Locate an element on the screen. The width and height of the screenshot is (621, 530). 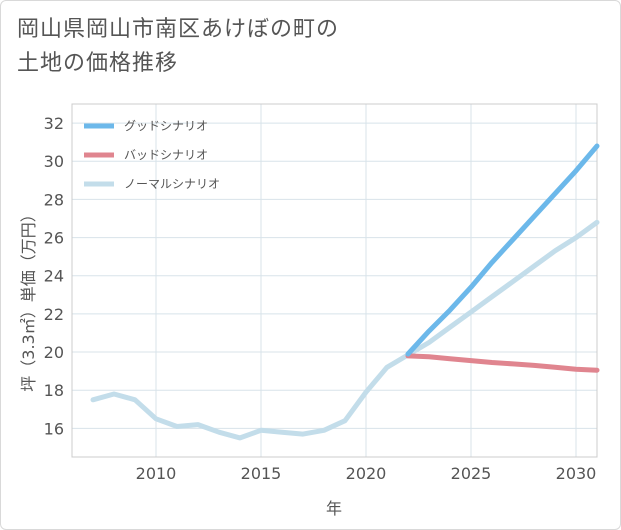
legend-label-2: ノーマルシナリオ is located at coordinates (172, 184).